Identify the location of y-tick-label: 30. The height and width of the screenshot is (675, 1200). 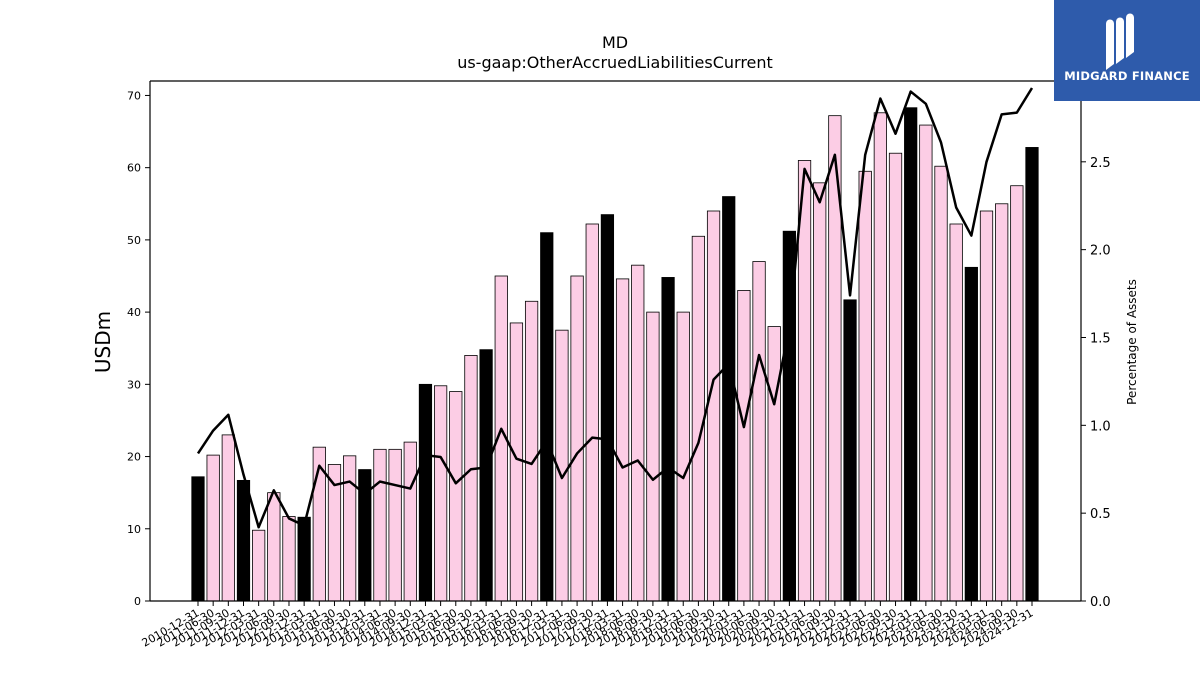
(134, 384).